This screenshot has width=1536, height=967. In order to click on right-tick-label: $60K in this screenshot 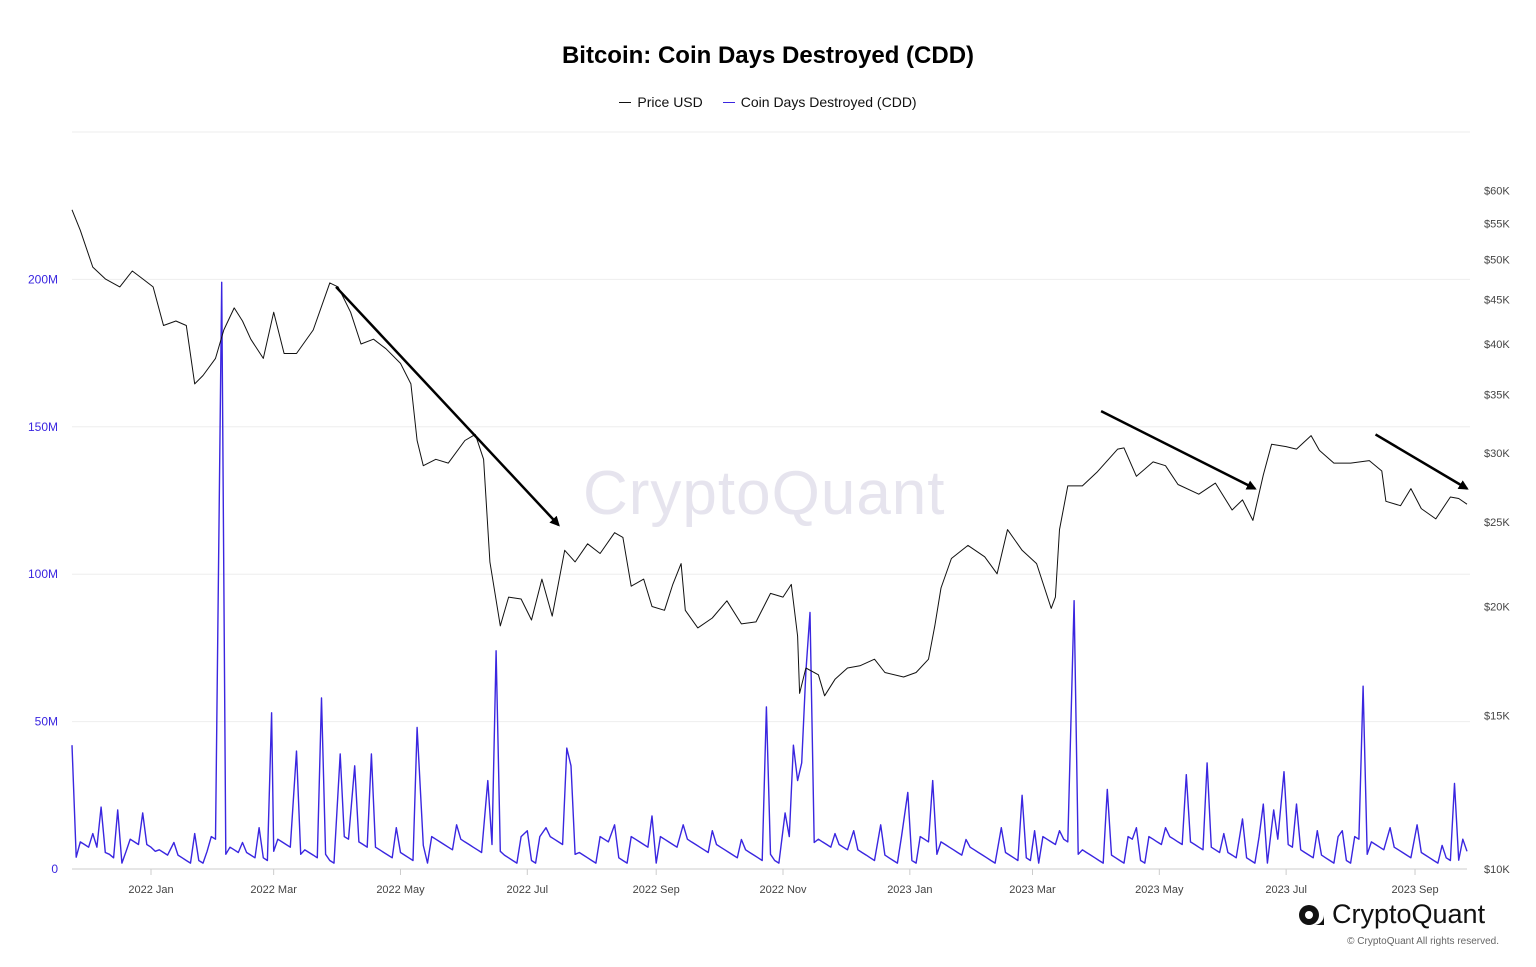, I will do `click(1497, 191)`.